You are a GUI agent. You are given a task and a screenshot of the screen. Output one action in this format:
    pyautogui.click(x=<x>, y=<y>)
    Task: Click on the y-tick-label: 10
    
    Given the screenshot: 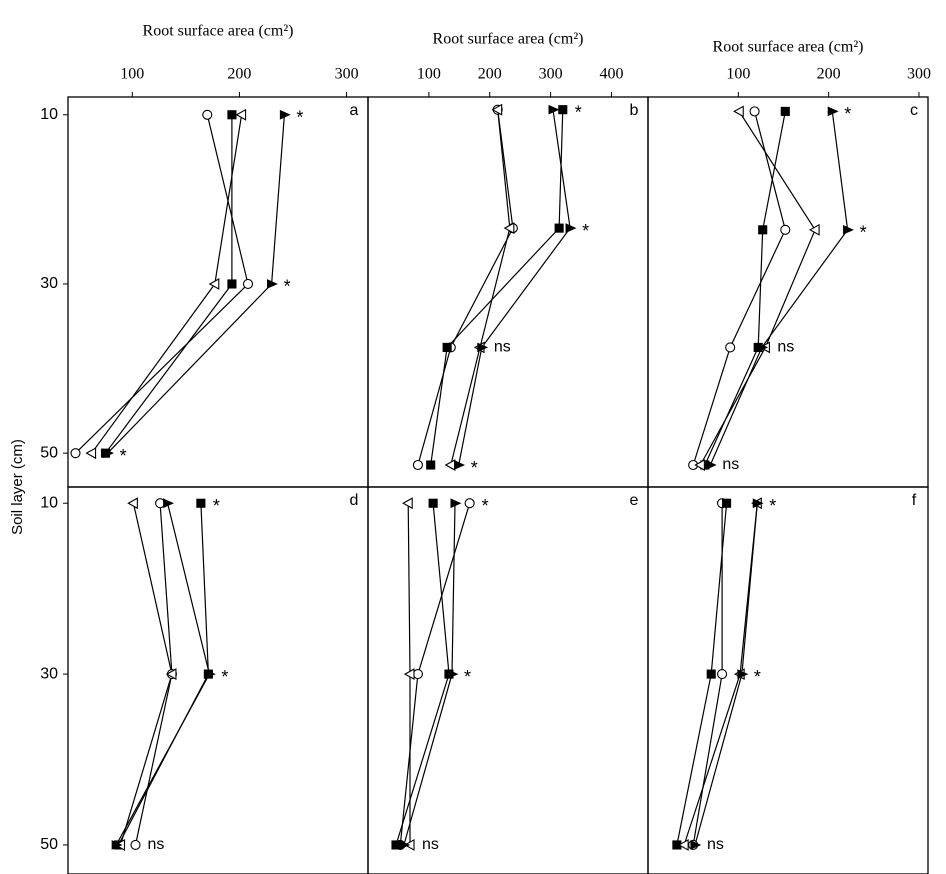 What is the action you would take?
    pyautogui.click(x=49, y=502)
    